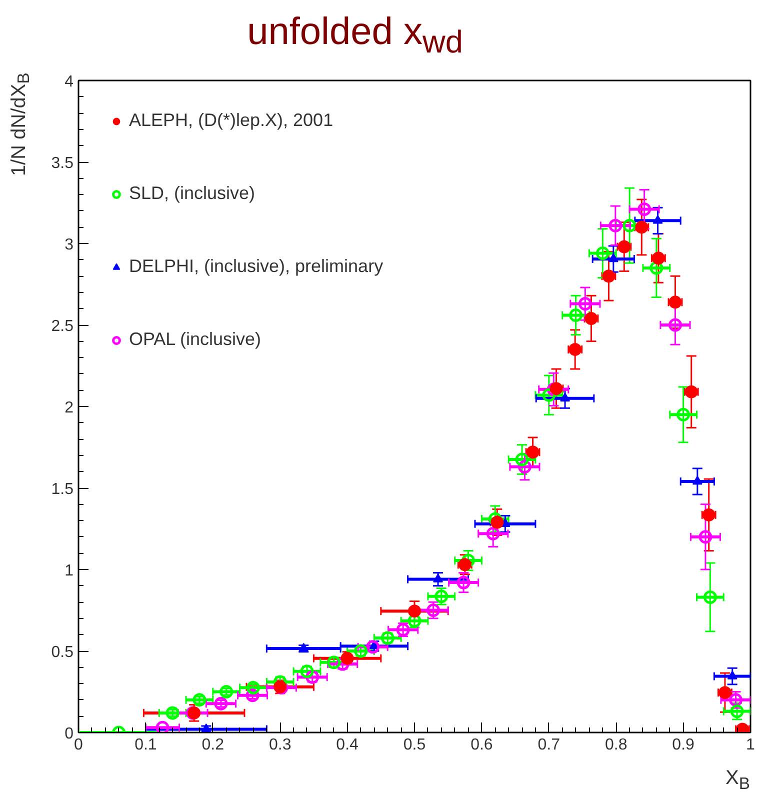 The height and width of the screenshot is (797, 764). What do you see at coordinates (256, 266) in the screenshot?
I see `legend-label: DELPHI, (inclusive), preliminary` at bounding box center [256, 266].